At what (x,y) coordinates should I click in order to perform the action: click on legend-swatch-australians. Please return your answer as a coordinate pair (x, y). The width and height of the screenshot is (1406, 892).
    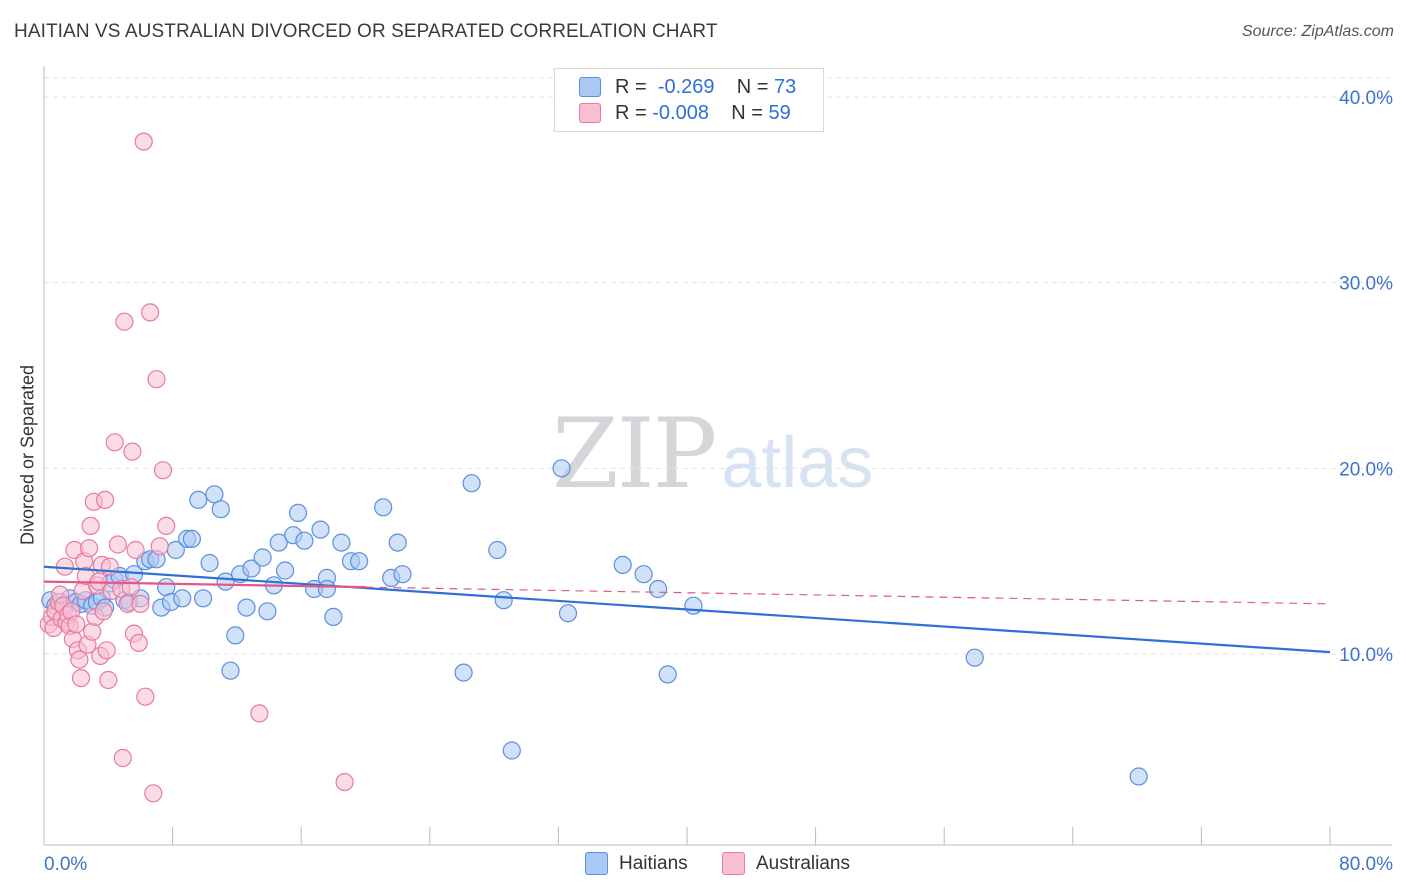
    Looking at the image, I should click on (590, 113).